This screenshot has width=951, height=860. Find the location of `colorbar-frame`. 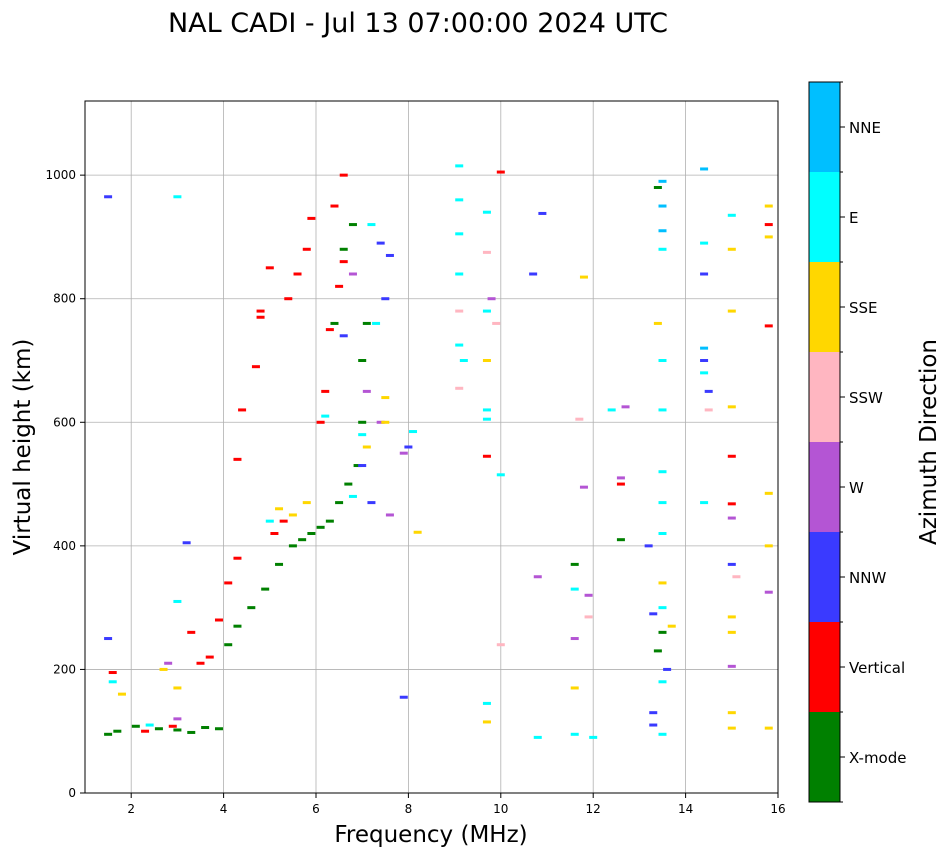

colorbar-frame is located at coordinates (824, 442).